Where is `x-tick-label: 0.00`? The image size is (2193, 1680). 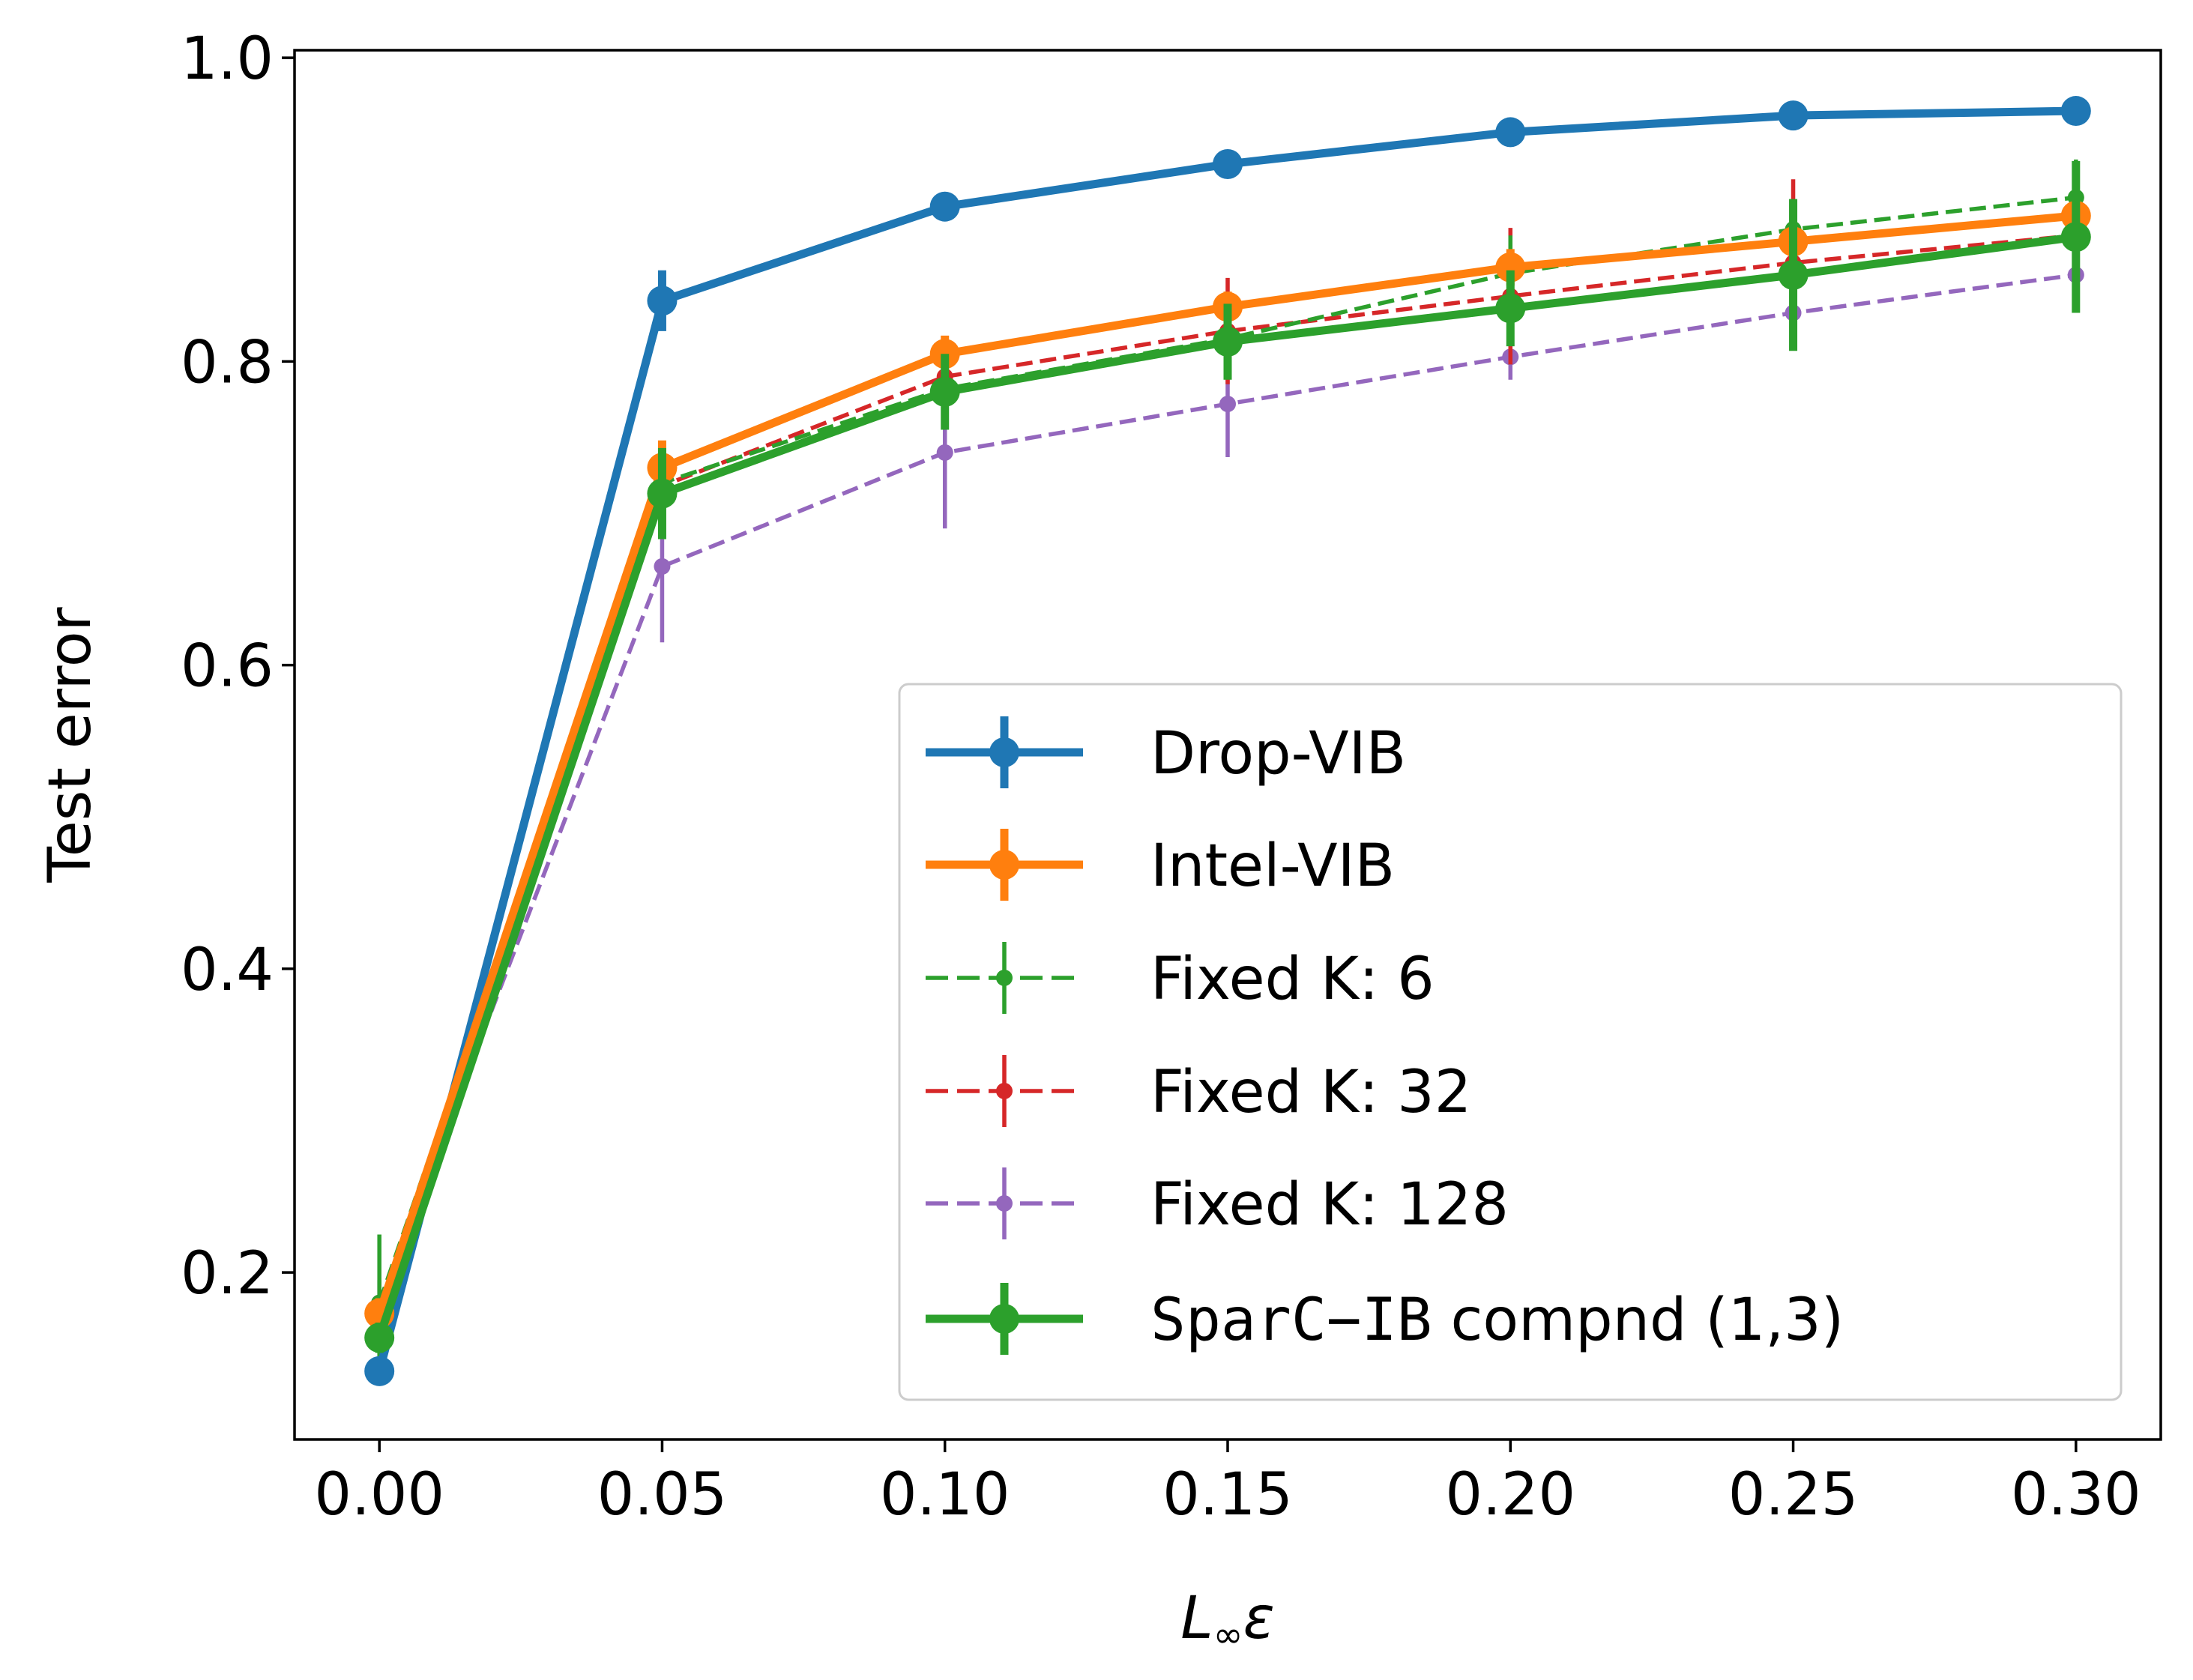 x-tick-label: 0.00 is located at coordinates (379, 1495).